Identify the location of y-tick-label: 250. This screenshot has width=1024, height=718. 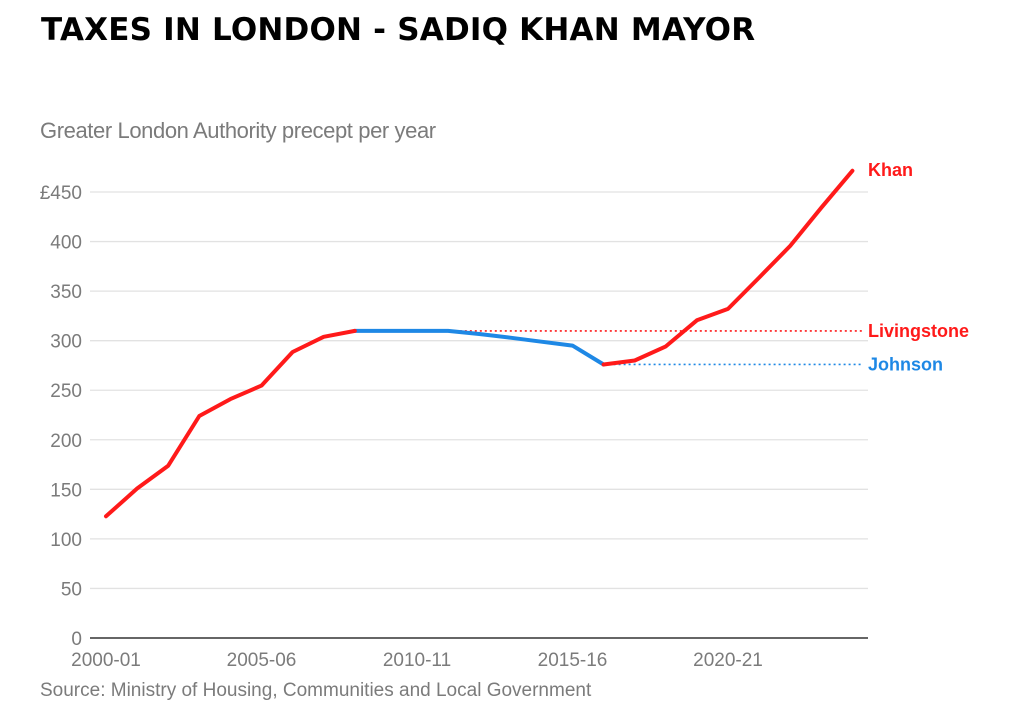
(66, 391).